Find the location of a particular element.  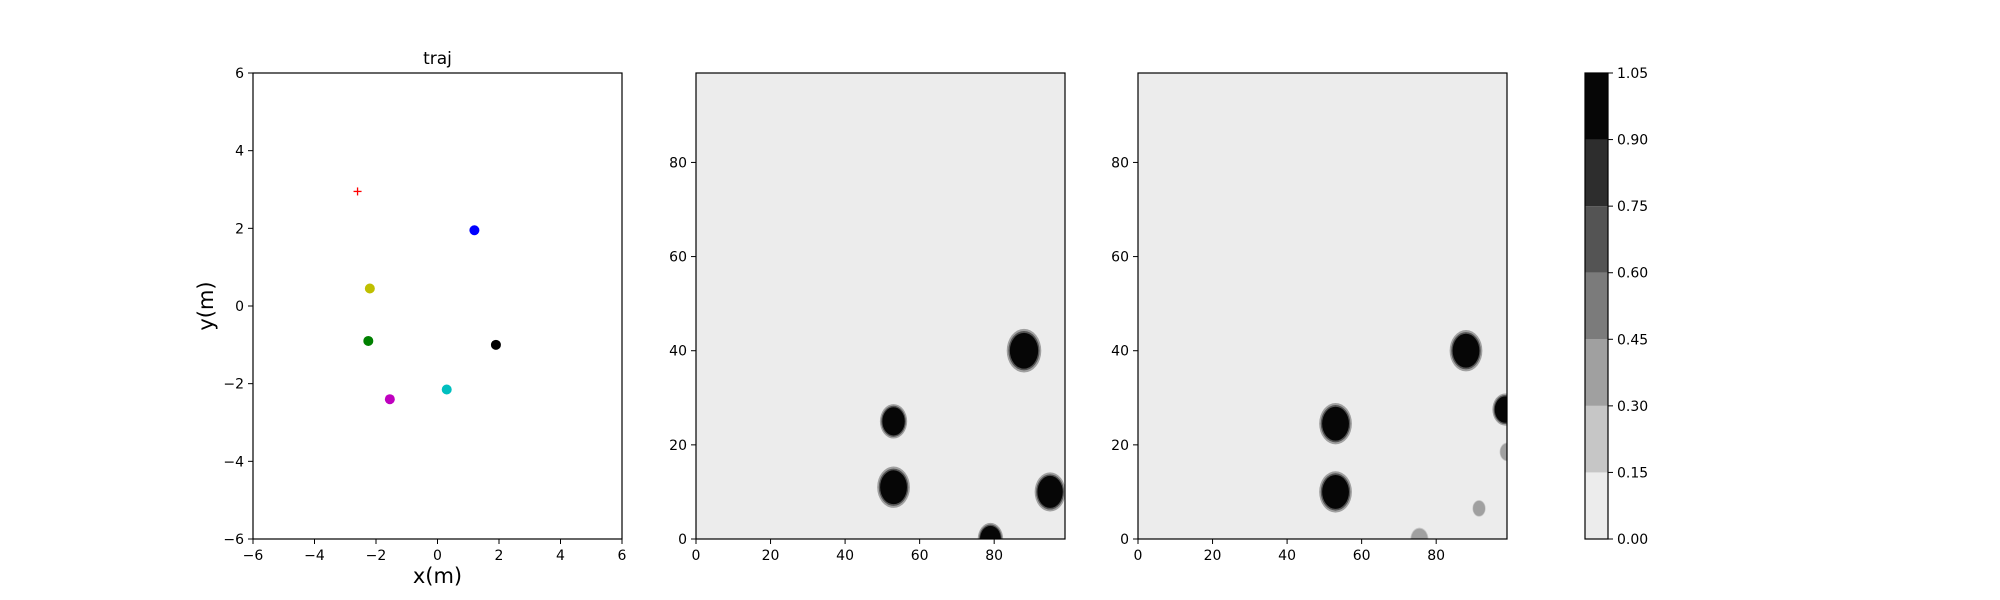

heatmap-1-y-tick-label: 0 is located at coordinates (682, 540).